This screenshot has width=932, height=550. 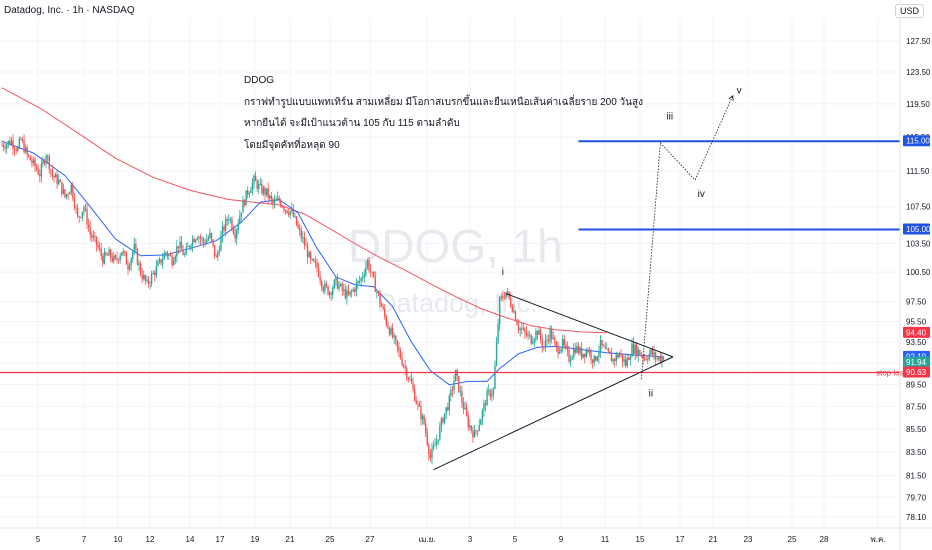 What do you see at coordinates (918, 229) in the screenshot?
I see `level-price-label: 105.00` at bounding box center [918, 229].